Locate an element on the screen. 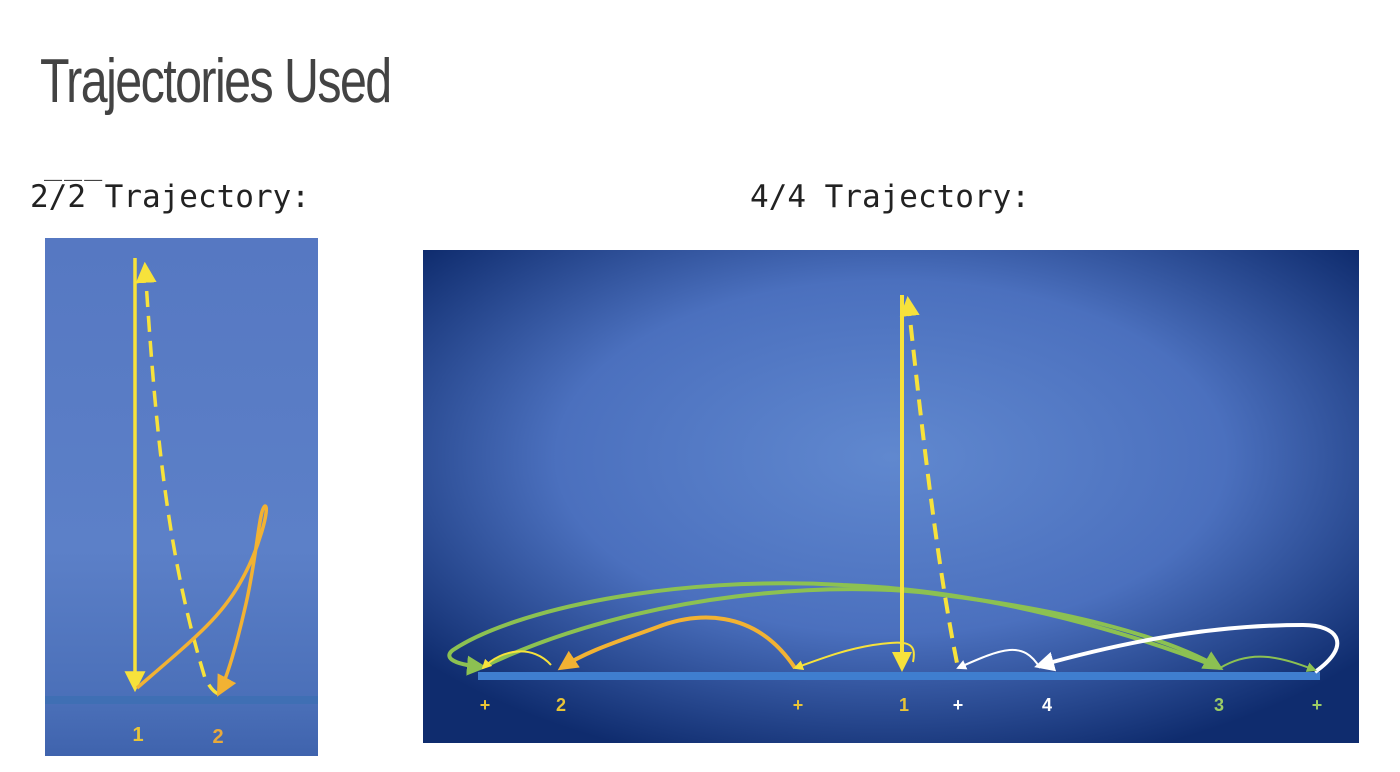 The image size is (1400, 772). yellow-small-arc-left is located at coordinates (516, 660).